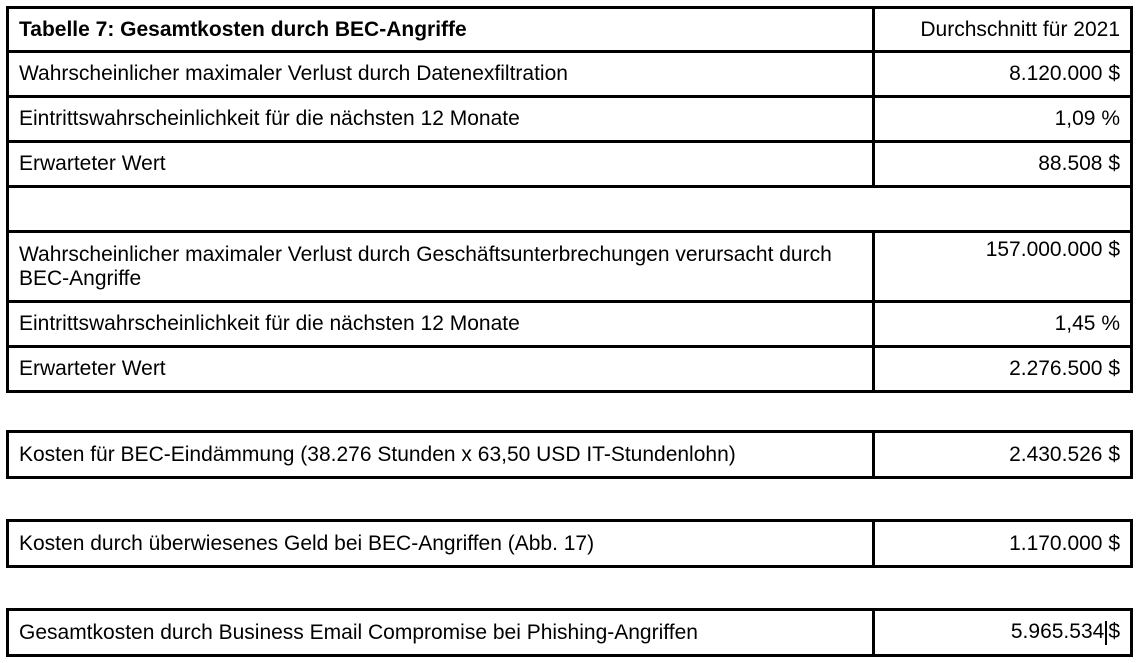  What do you see at coordinates (1002, 454) in the screenshot?
I see `summary-value: 2.430.526 $` at bounding box center [1002, 454].